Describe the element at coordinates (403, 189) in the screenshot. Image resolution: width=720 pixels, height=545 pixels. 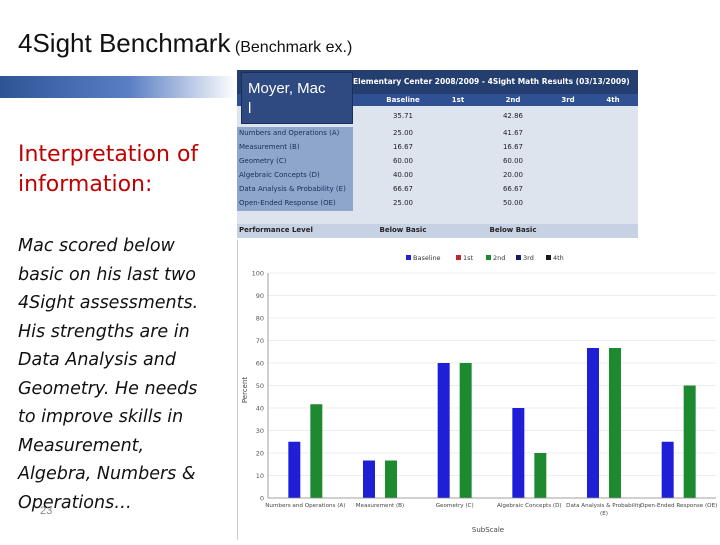
I see `table-cell: 66.67` at that location.